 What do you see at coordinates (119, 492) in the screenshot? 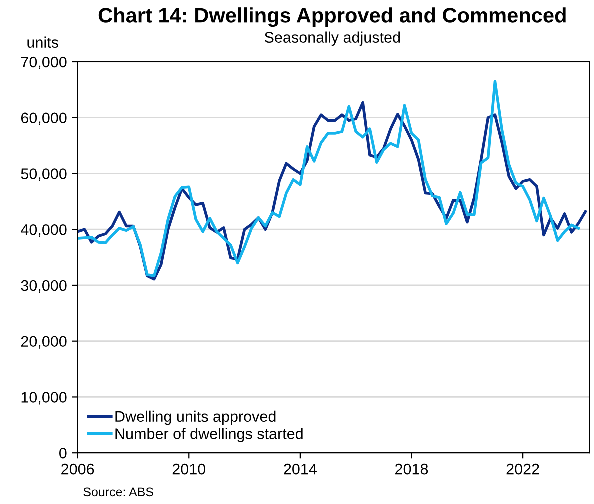
I see `source-note: Source: ABS` at bounding box center [119, 492].